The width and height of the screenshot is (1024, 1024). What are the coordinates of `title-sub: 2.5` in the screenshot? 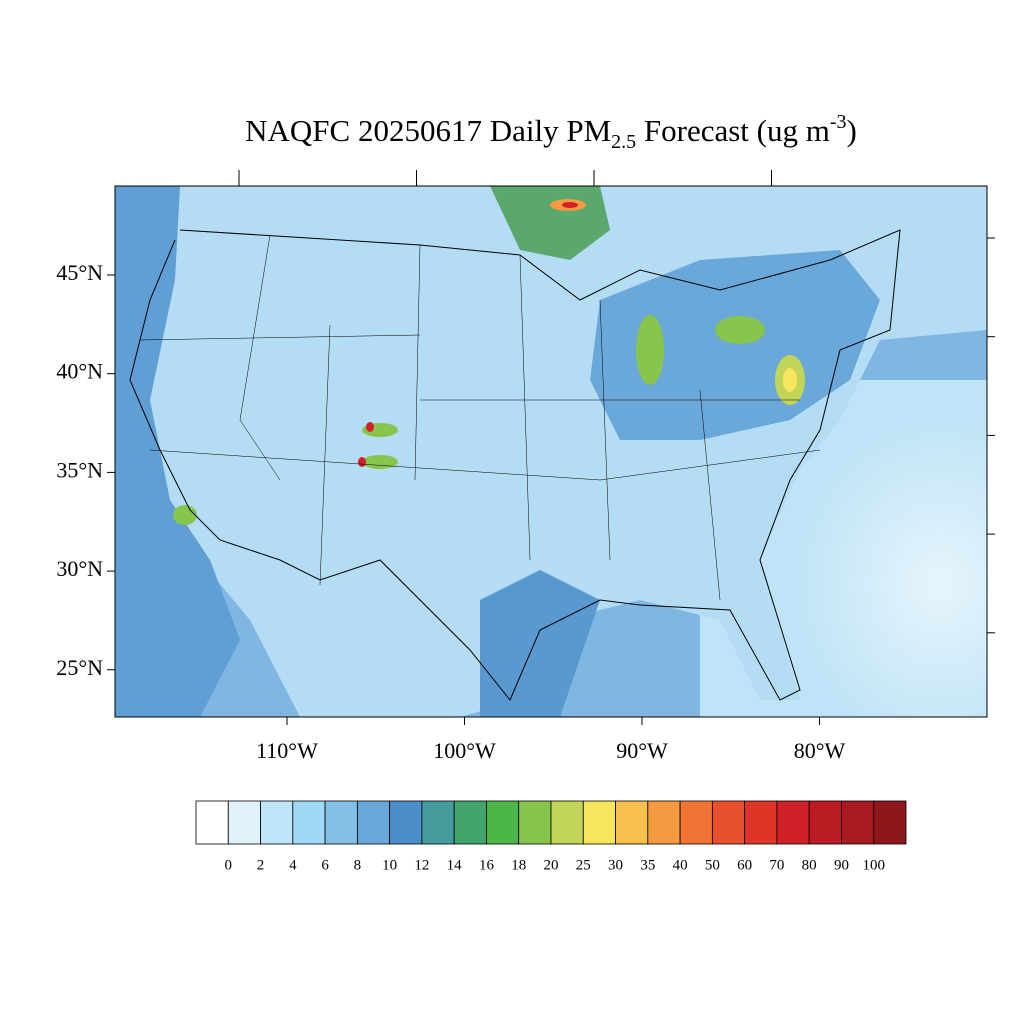 It's located at (623, 142).